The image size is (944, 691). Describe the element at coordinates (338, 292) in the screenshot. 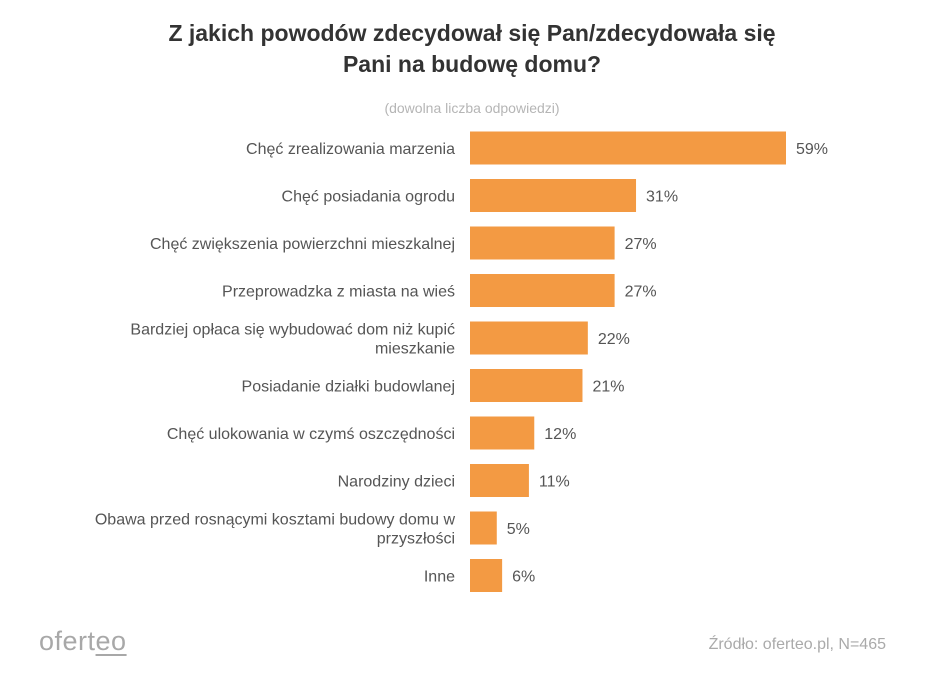

I see `category-label-3: Przeprowadzka z miasta na wieś` at that location.